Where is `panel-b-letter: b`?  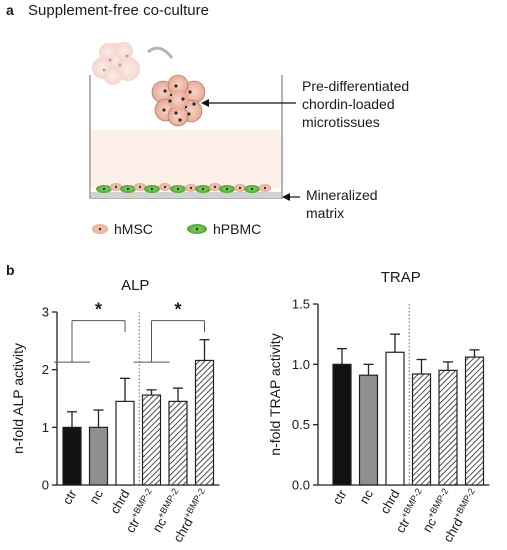 panel-b-letter: b is located at coordinates (10, 270).